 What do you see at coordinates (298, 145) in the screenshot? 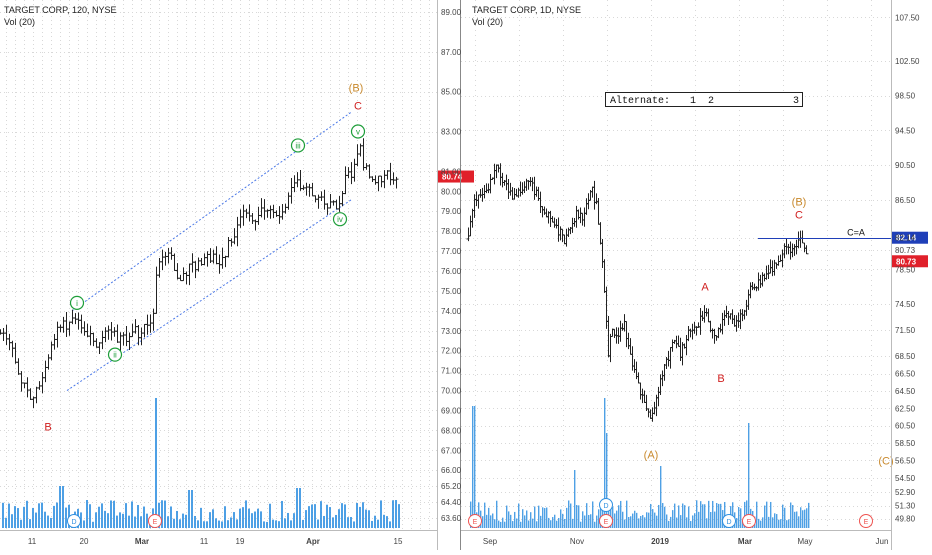
I see `left-wave-label-iii: iii` at bounding box center [298, 145].